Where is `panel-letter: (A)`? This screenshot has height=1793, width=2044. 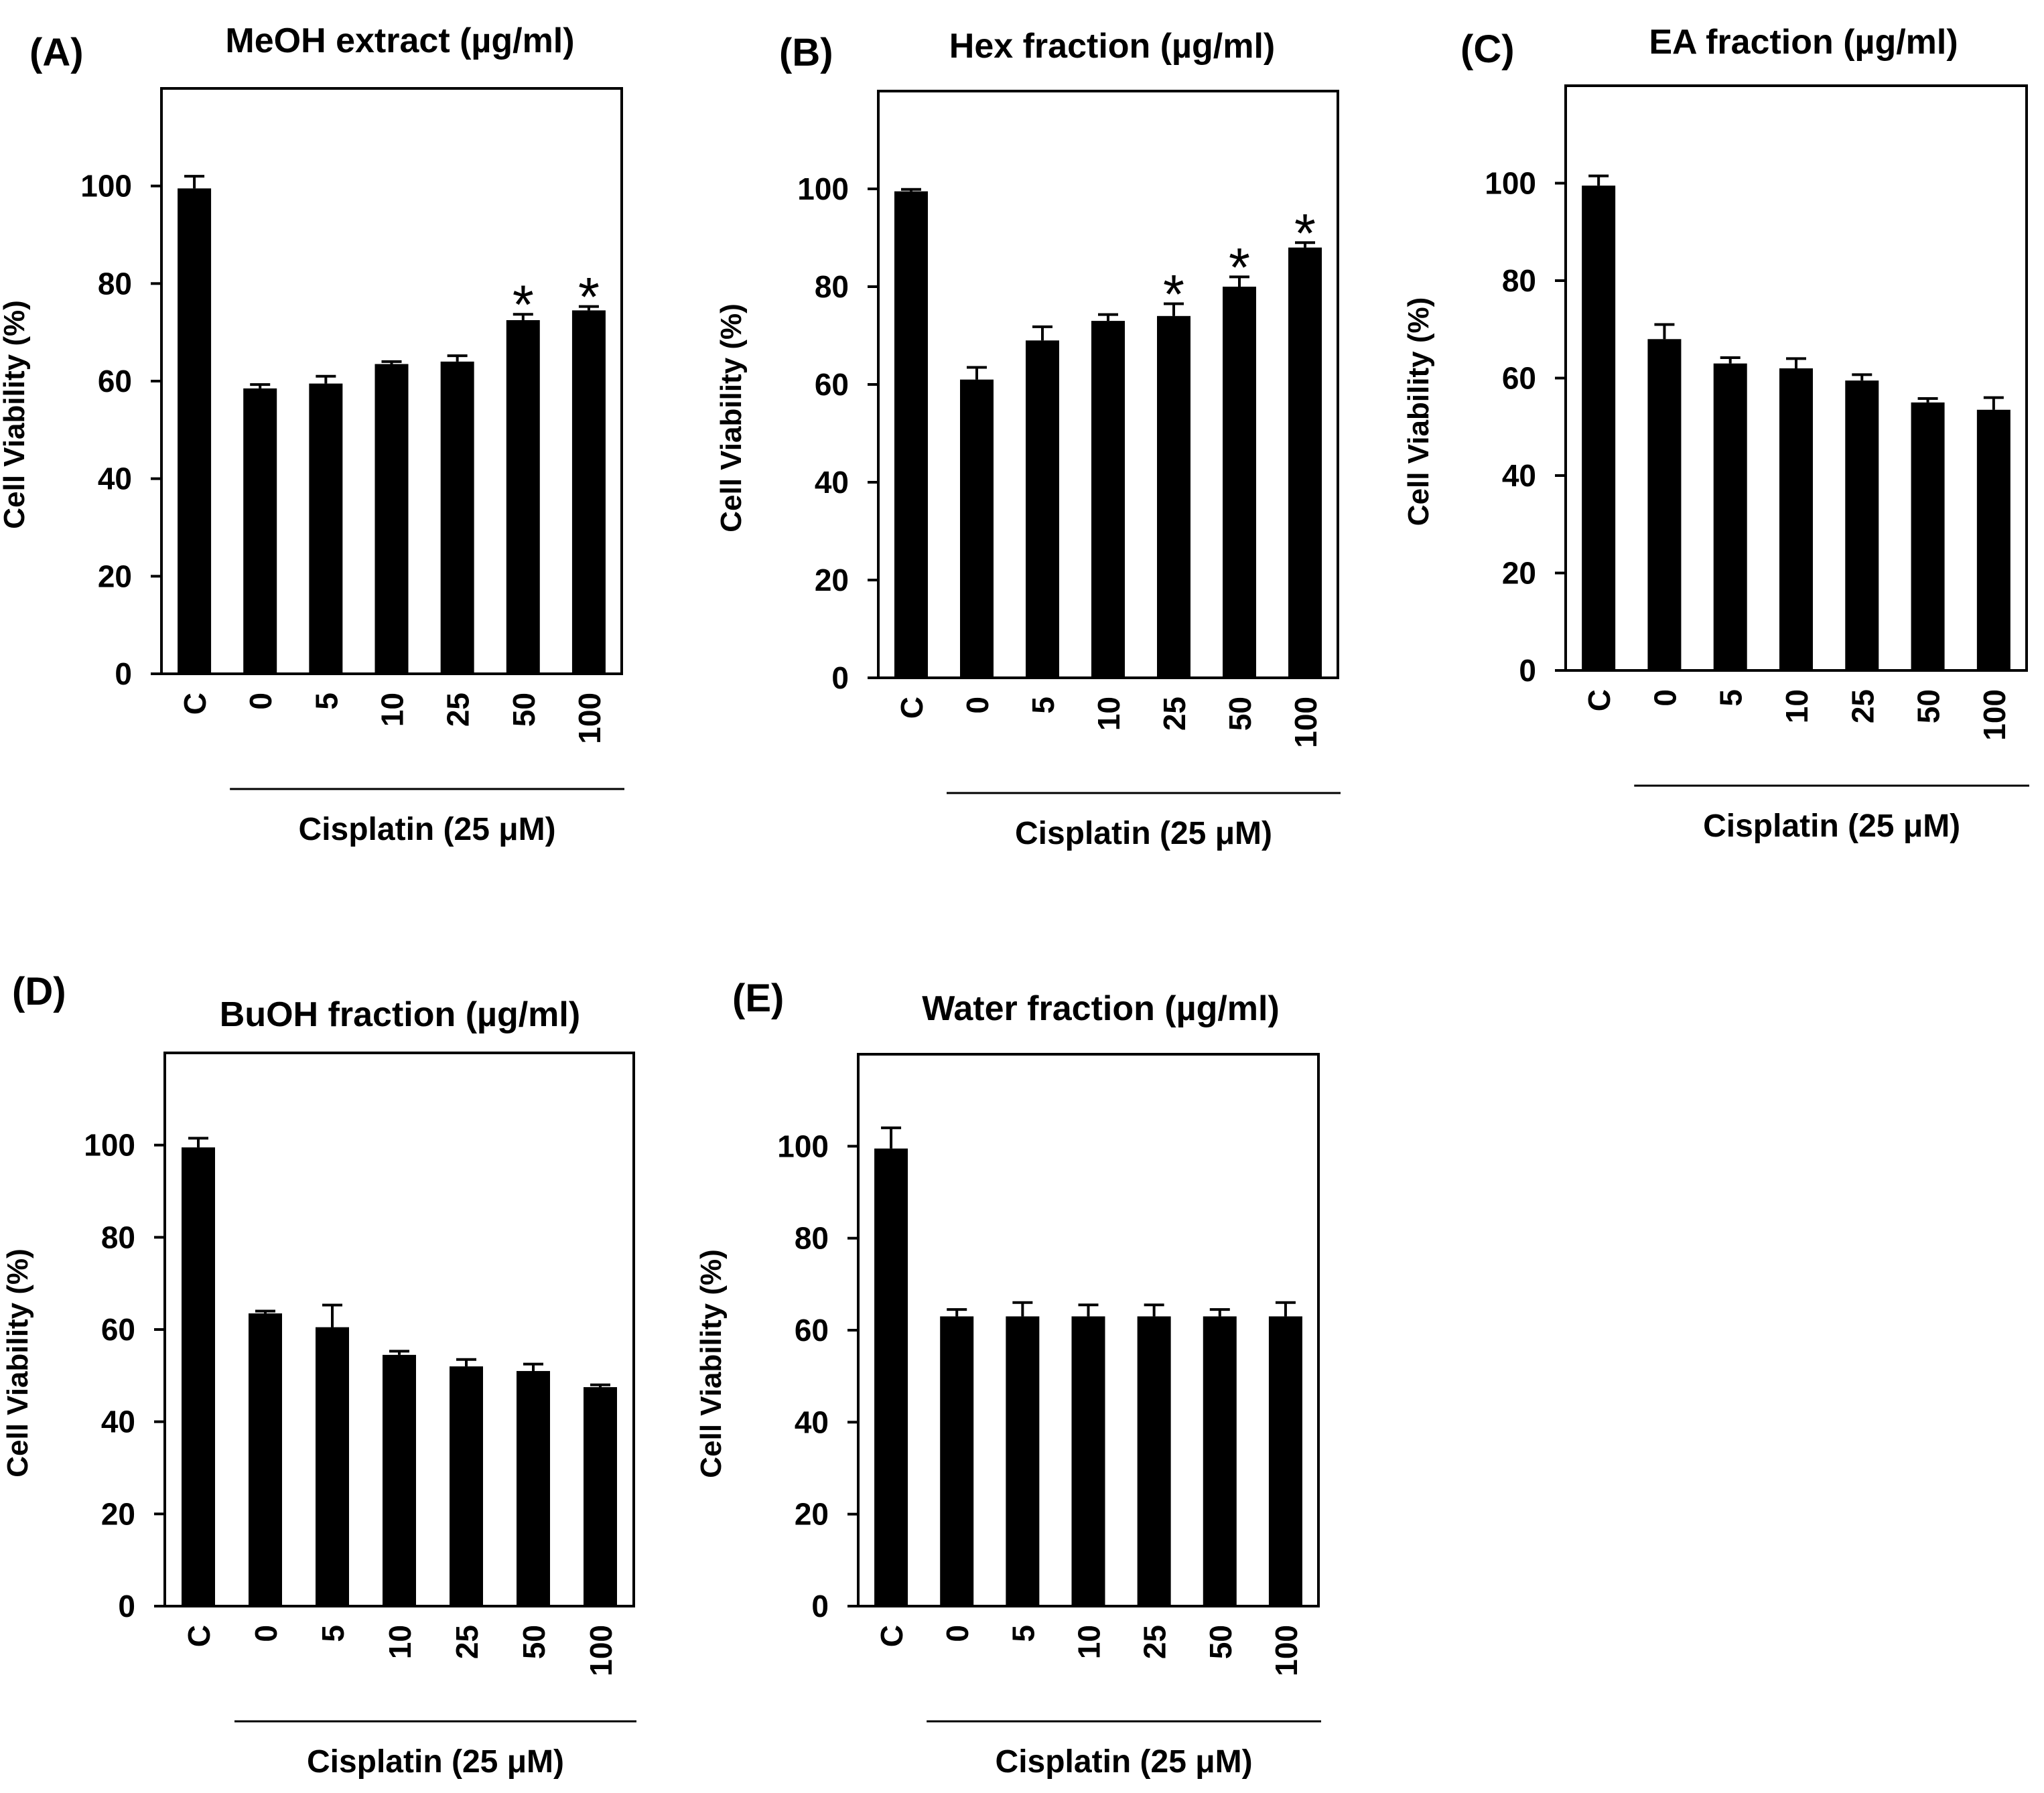 panel-letter: (A) is located at coordinates (56, 53).